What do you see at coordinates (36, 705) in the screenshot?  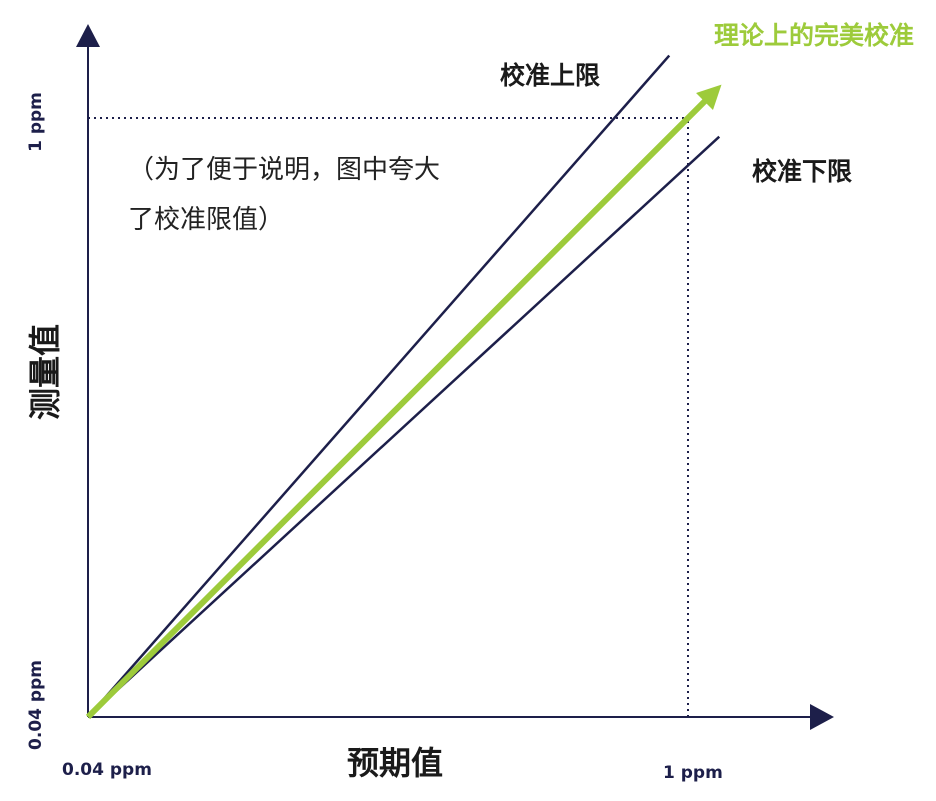 I see `y-tick-label-min: 0.04 ppm` at bounding box center [36, 705].